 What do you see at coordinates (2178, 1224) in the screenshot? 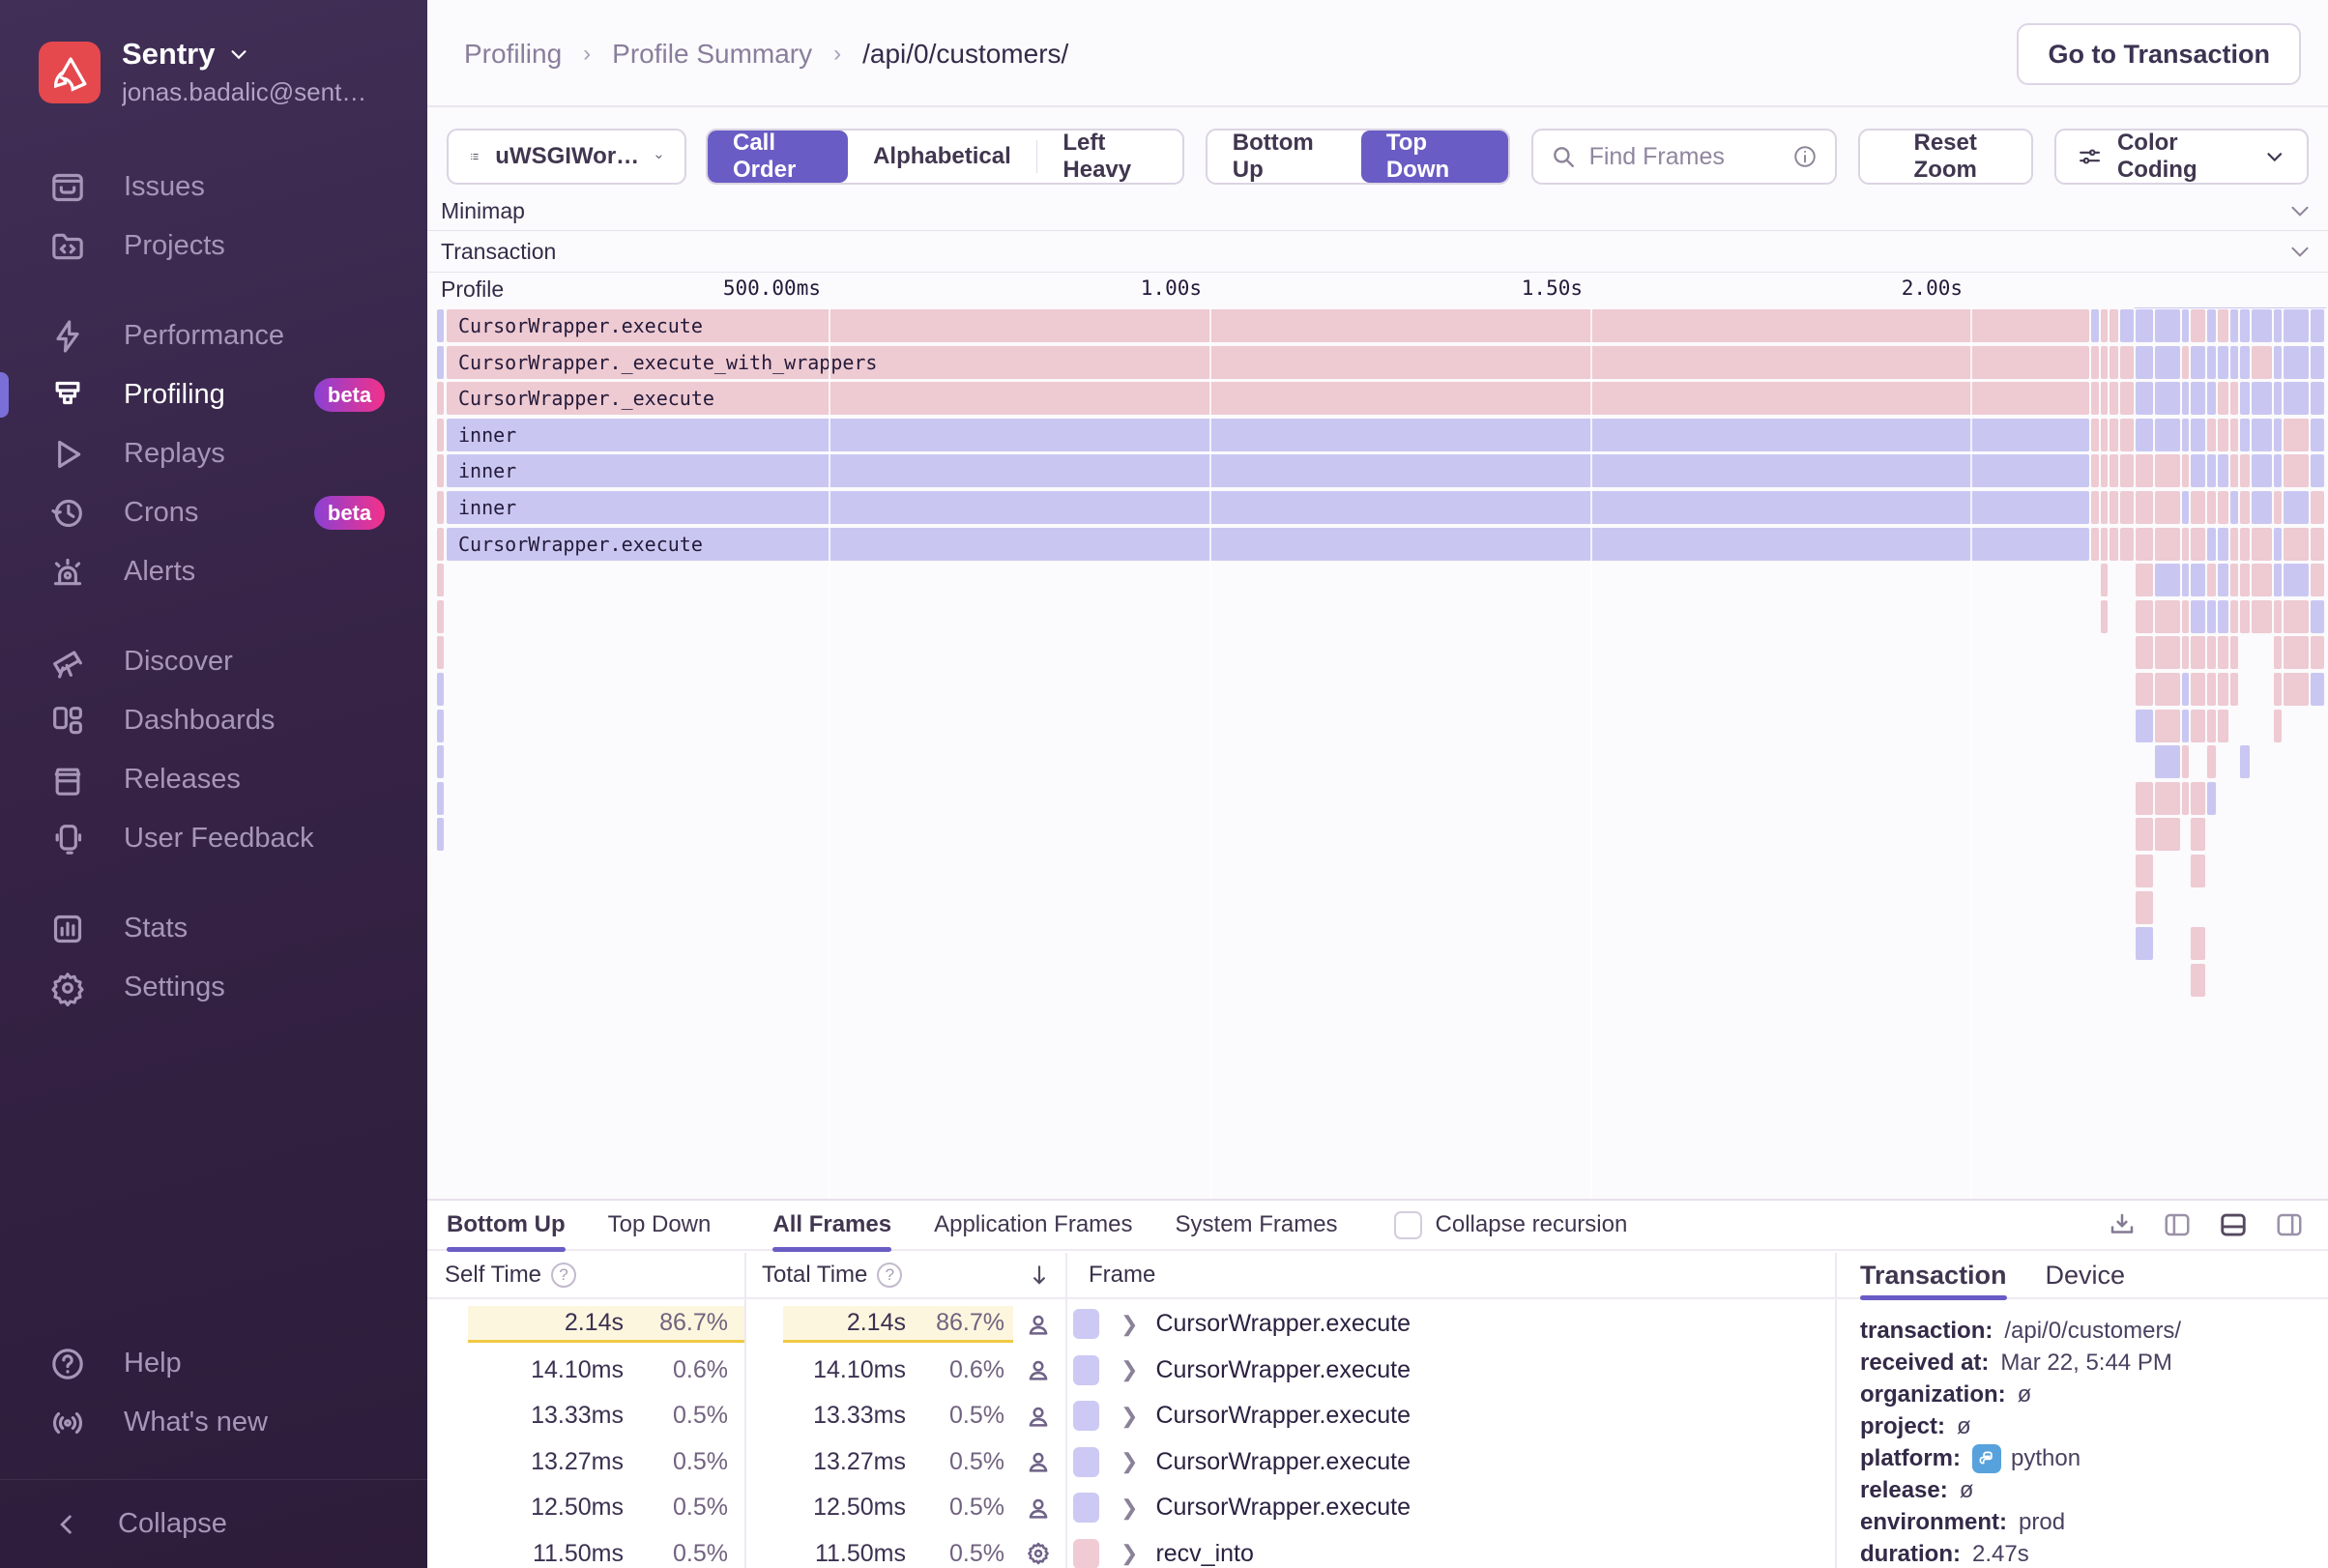
I see `layout-dock-left-icon` at bounding box center [2178, 1224].